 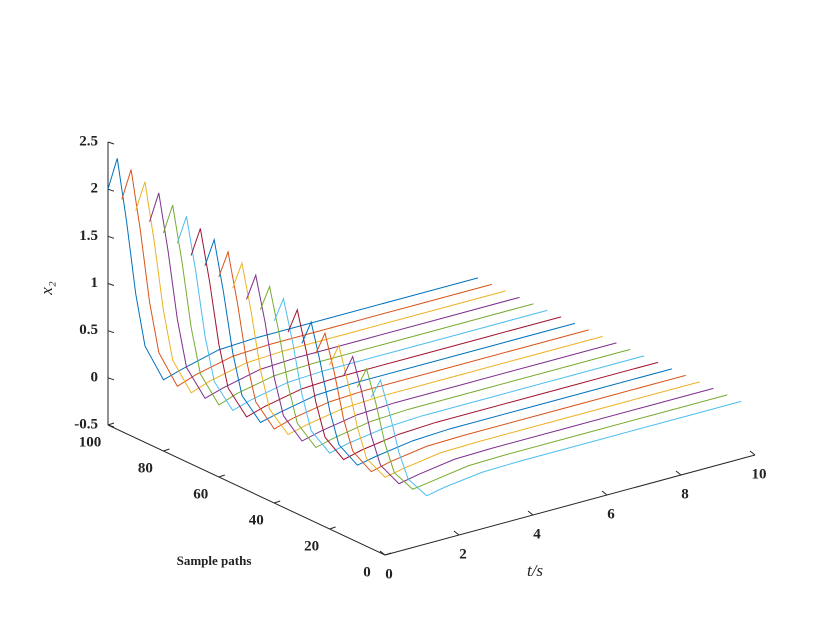 I want to click on y-tick-label: 60, so click(x=200, y=494).